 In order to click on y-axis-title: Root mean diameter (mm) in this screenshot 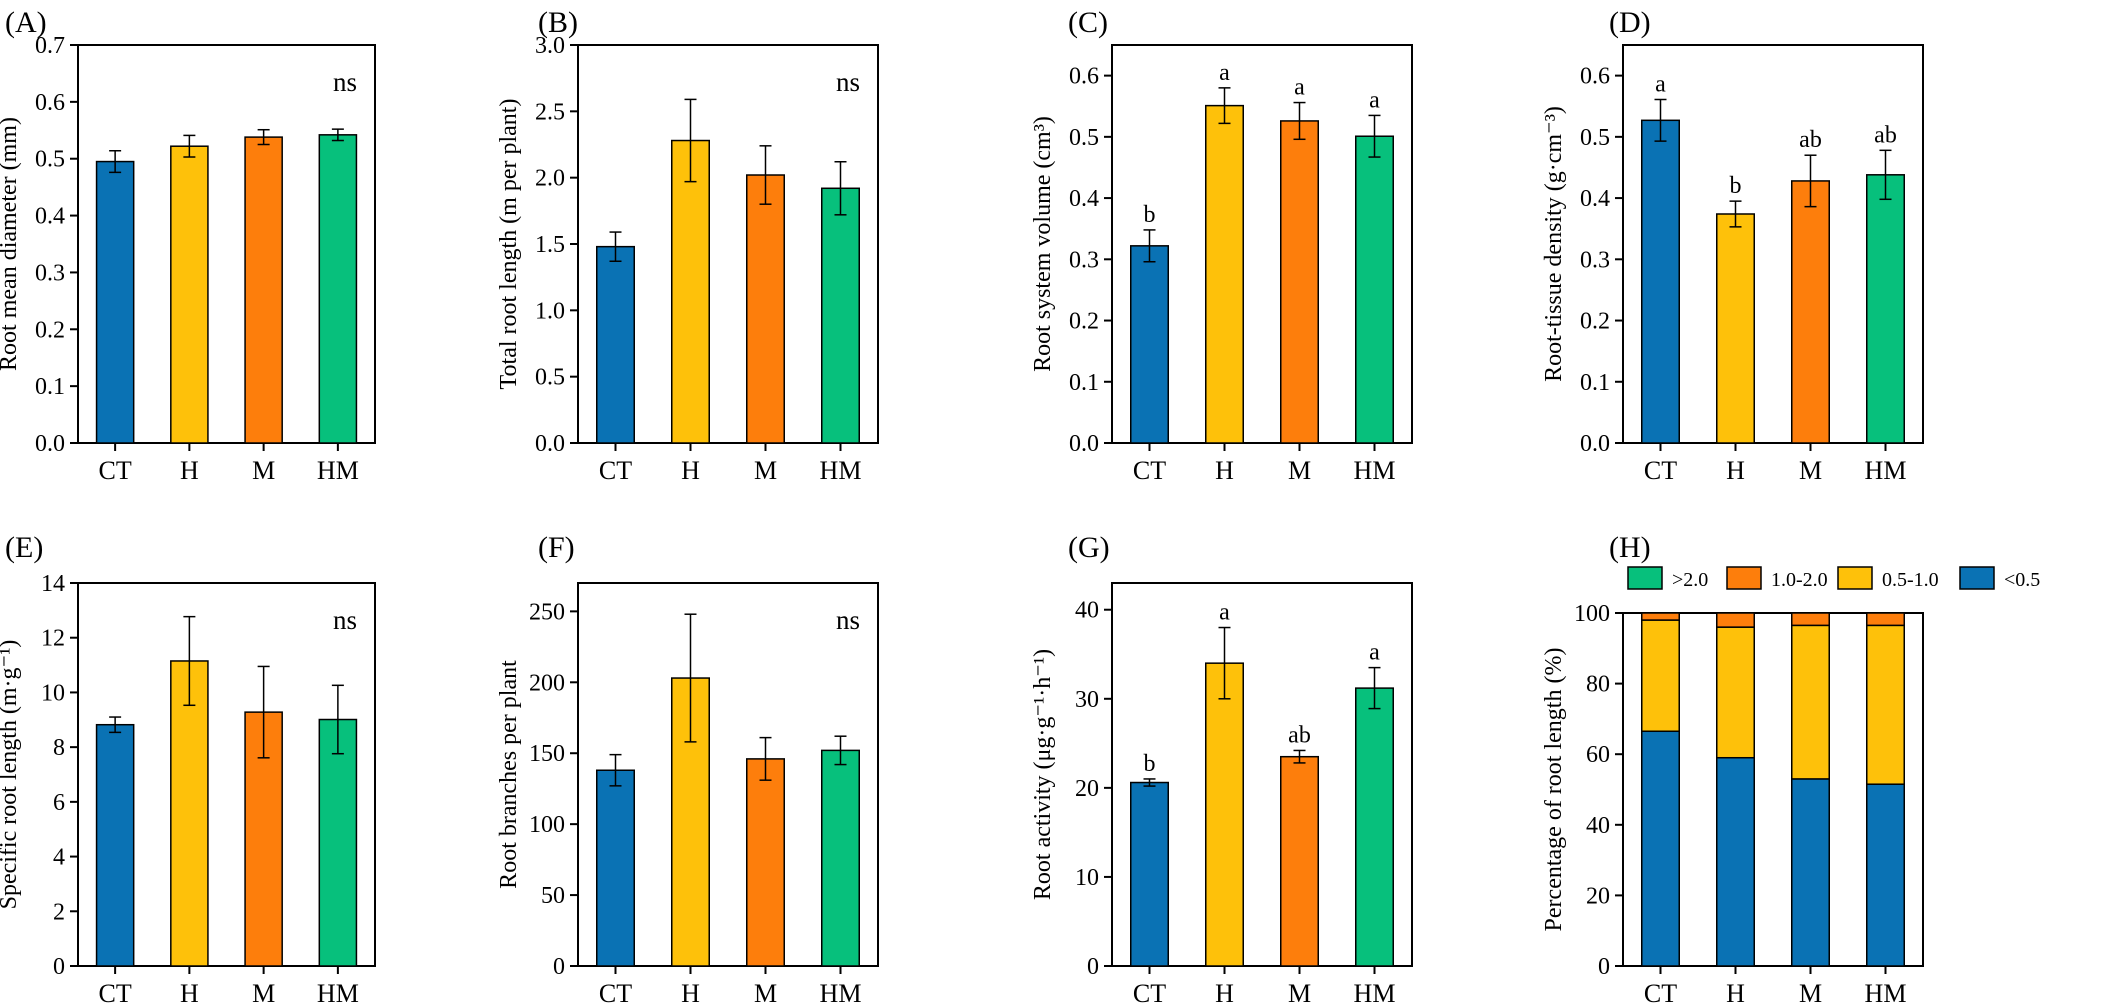, I will do `click(11, 244)`.